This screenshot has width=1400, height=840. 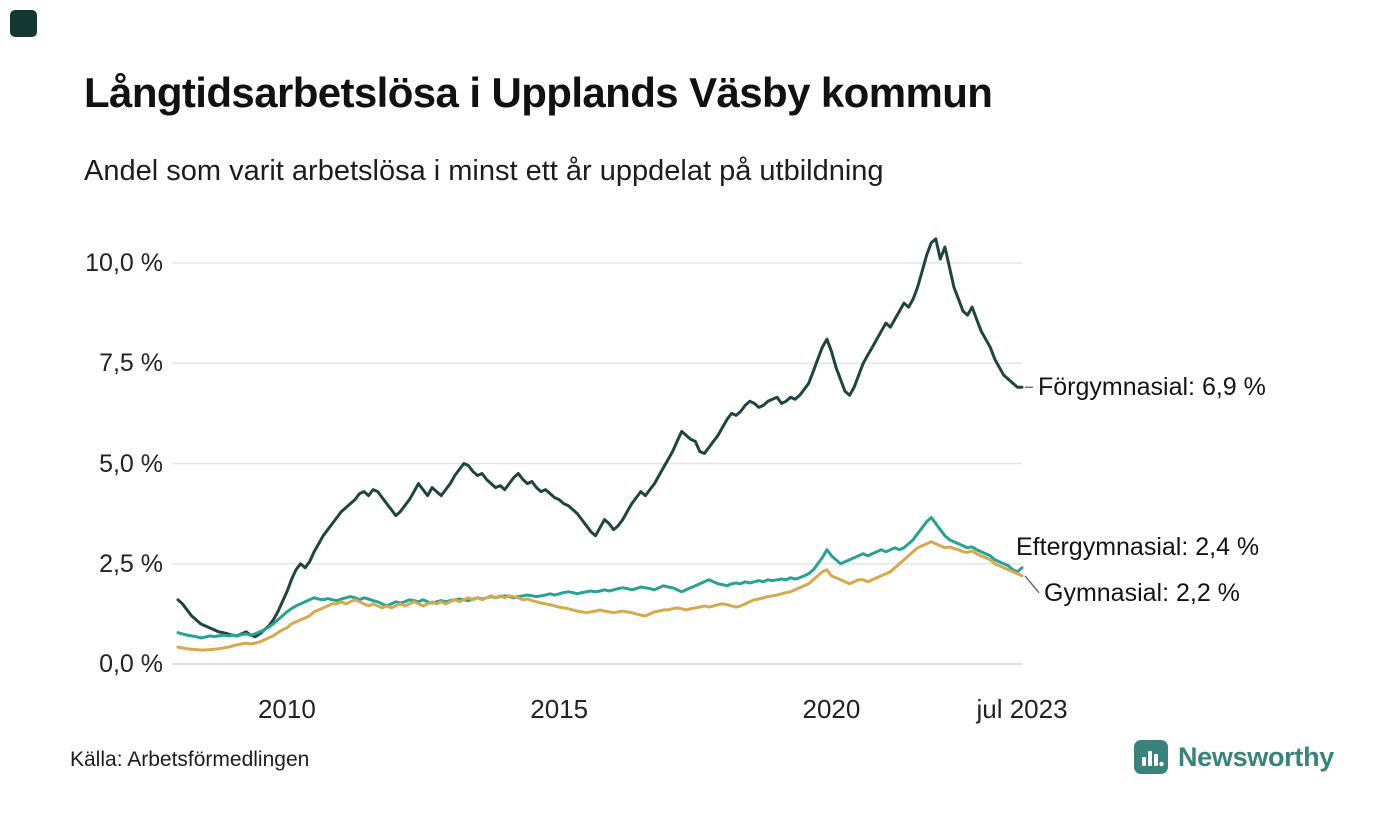 I want to click on y-tick-label: 0,0 %, so click(x=131, y=664).